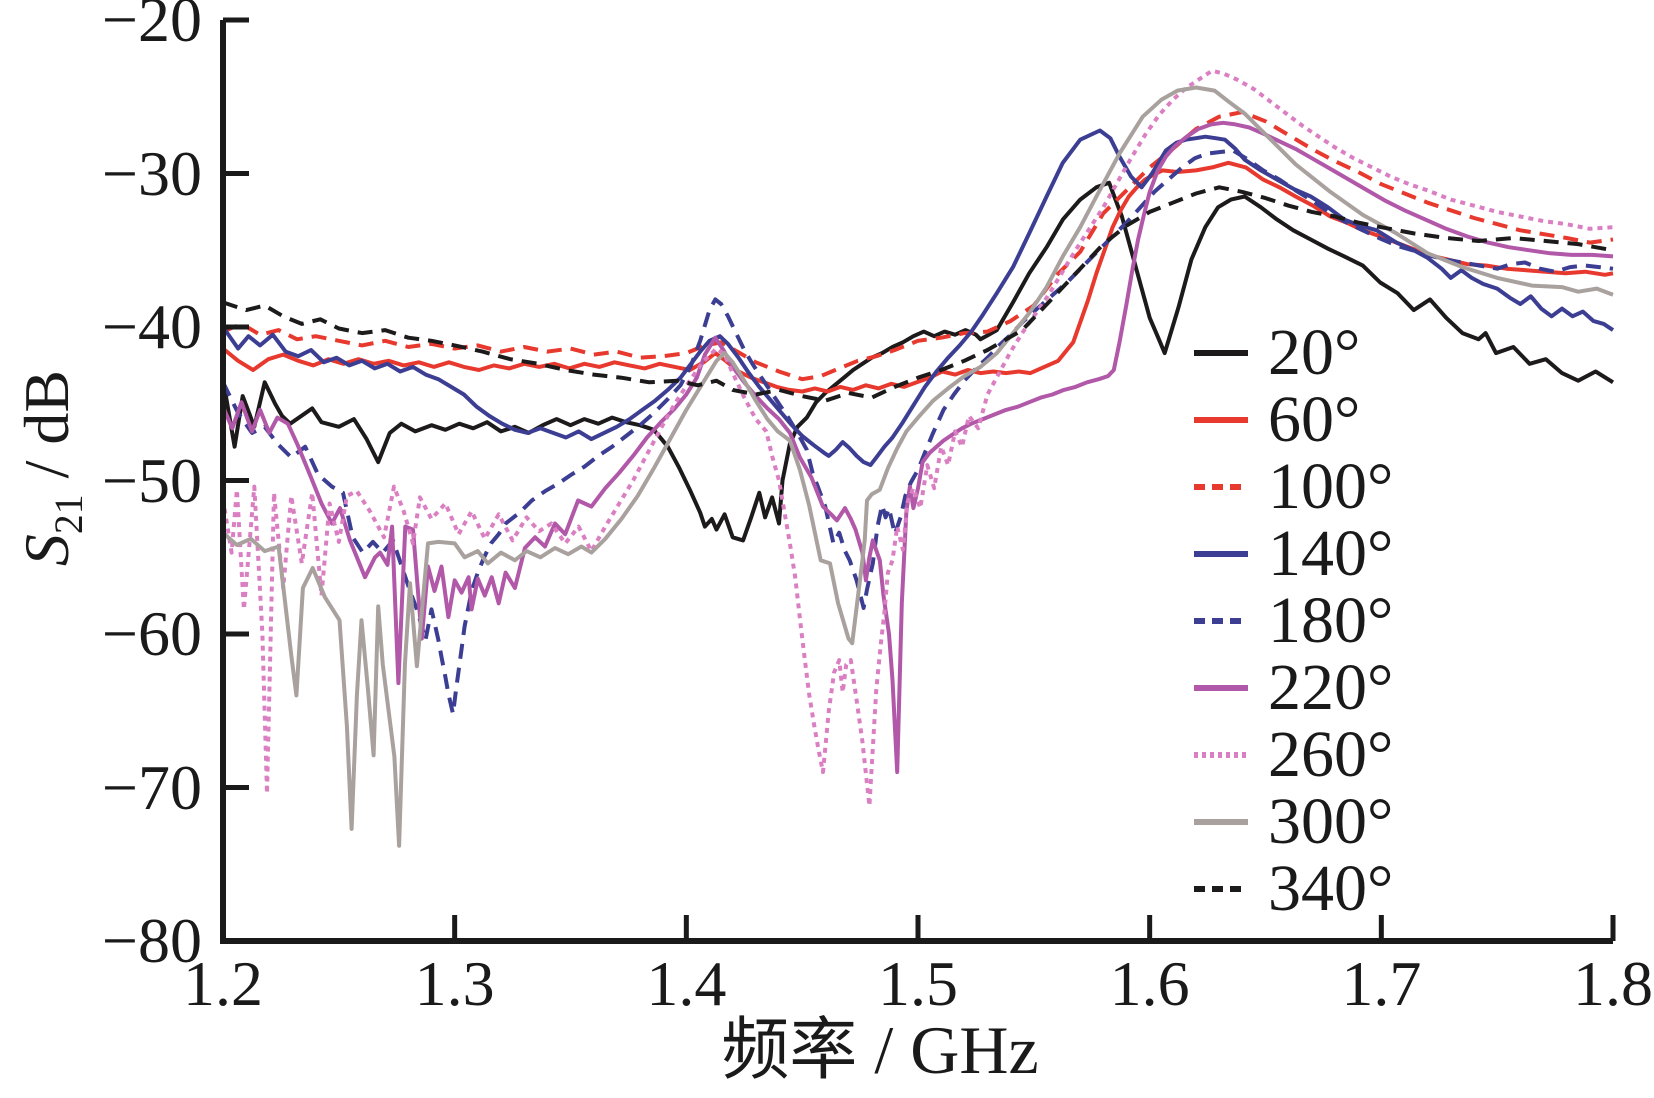 Image resolution: width=1654 pixels, height=1098 pixels. I want to click on legend-label-deg60: 60°, so click(1314, 419).